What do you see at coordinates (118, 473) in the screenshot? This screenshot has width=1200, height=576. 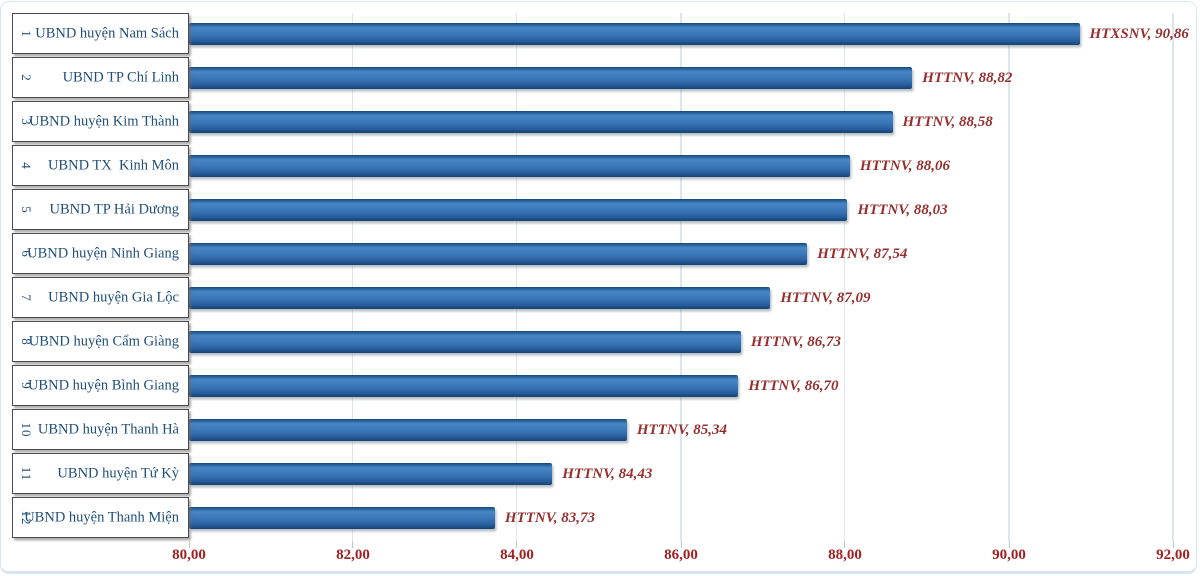 I see `category-label: UBND huyện Tứ Kỳ` at bounding box center [118, 473].